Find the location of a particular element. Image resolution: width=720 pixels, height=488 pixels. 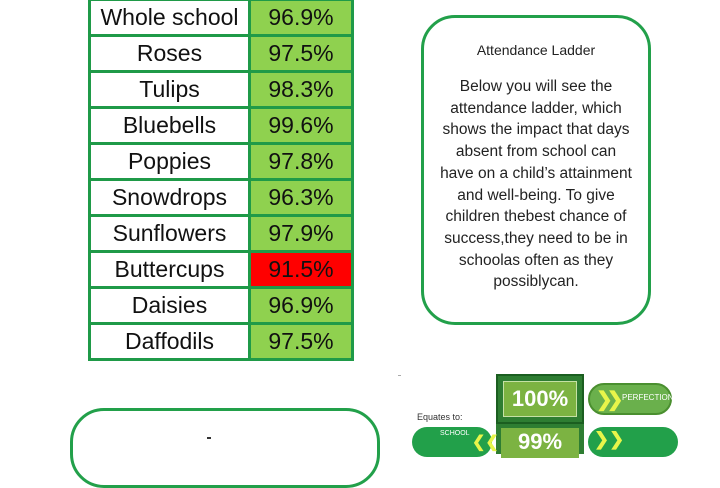

class-name-cell: Sunflowers is located at coordinates (169, 233).